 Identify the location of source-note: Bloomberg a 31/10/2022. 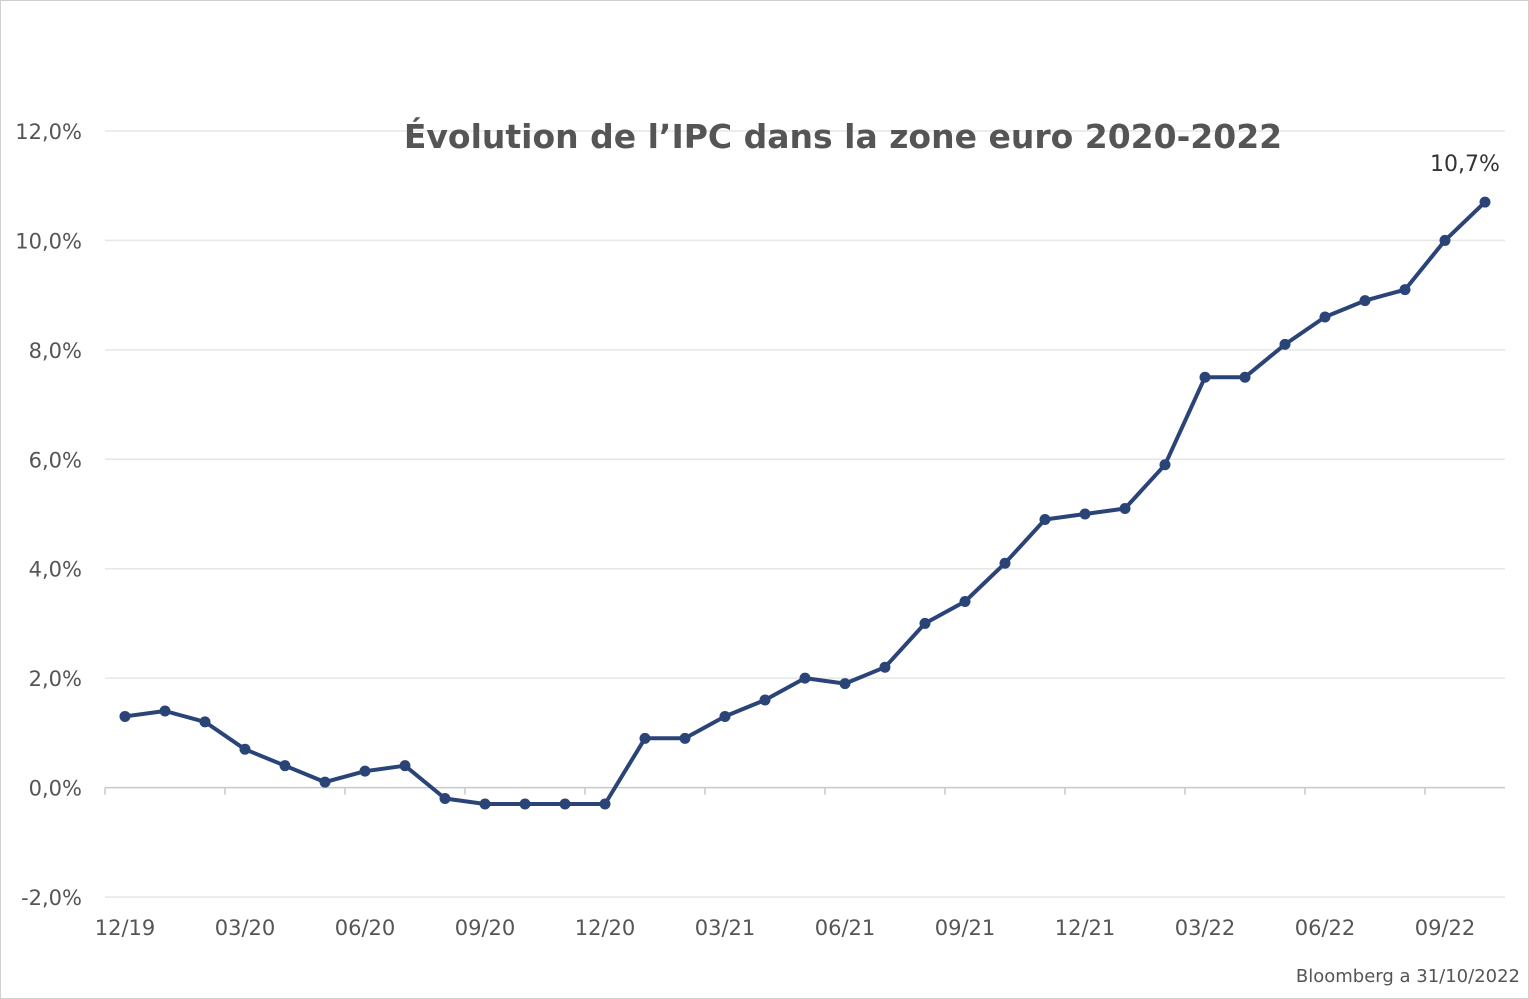
(1408, 976).